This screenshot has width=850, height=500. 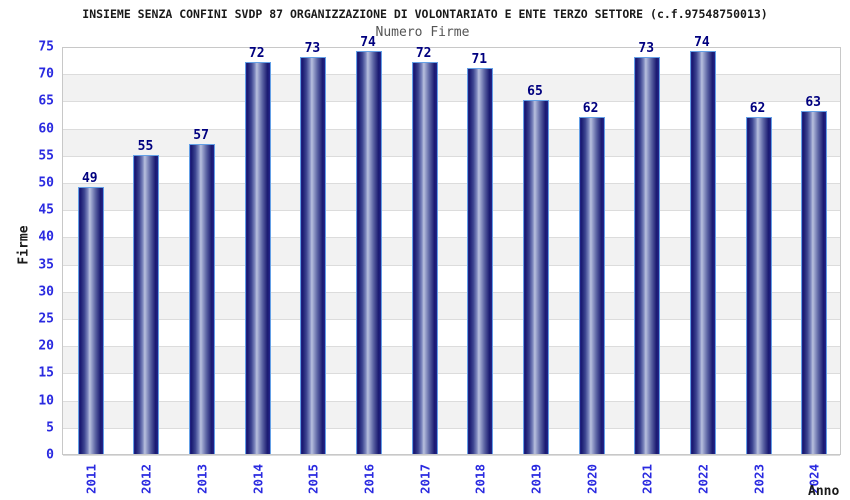 I want to click on y-tick-label: 5, so click(x=50, y=428).